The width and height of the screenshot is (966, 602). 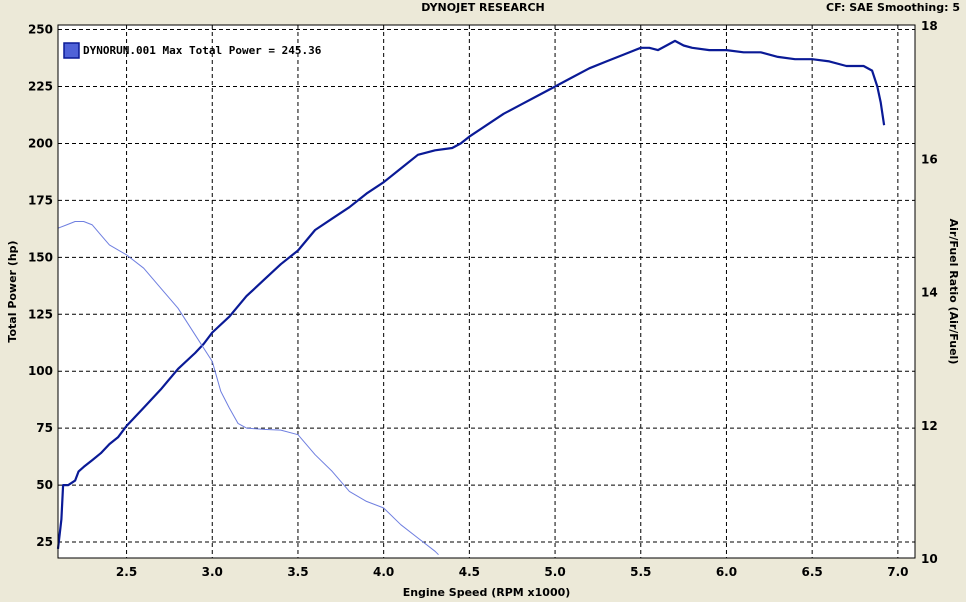 I want to click on x-tick-label: 2.5, so click(x=126, y=572).